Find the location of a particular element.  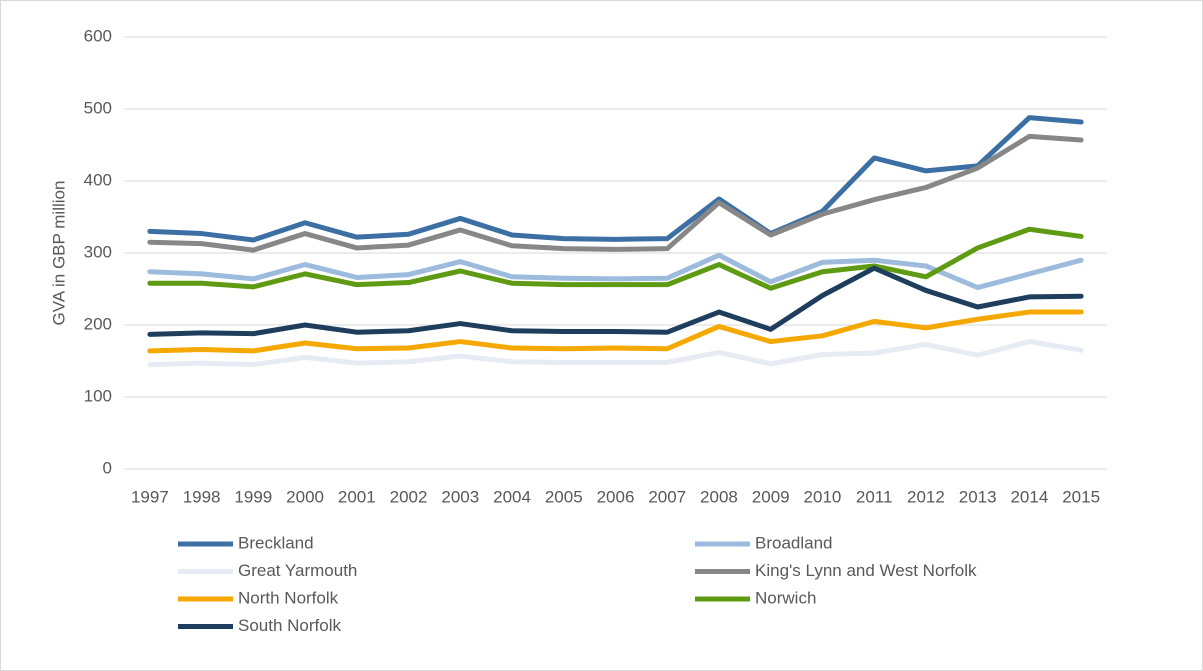

x-tick-label: 1998 is located at coordinates (202, 496).